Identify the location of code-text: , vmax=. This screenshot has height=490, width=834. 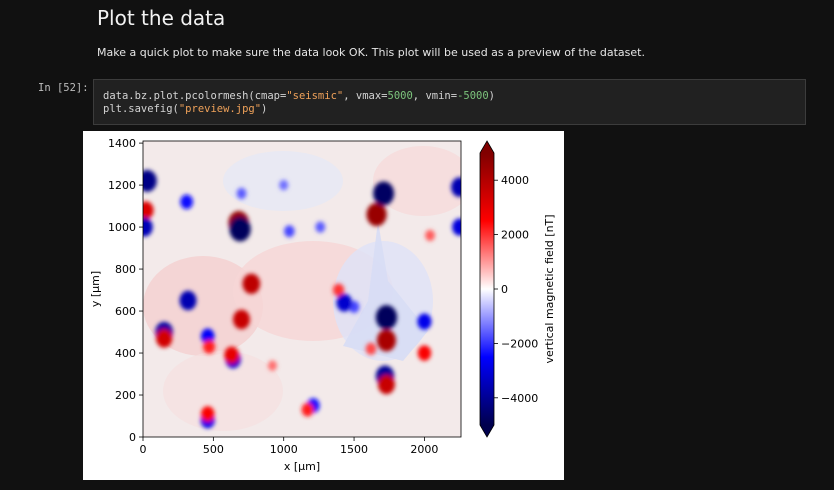
(365, 96).